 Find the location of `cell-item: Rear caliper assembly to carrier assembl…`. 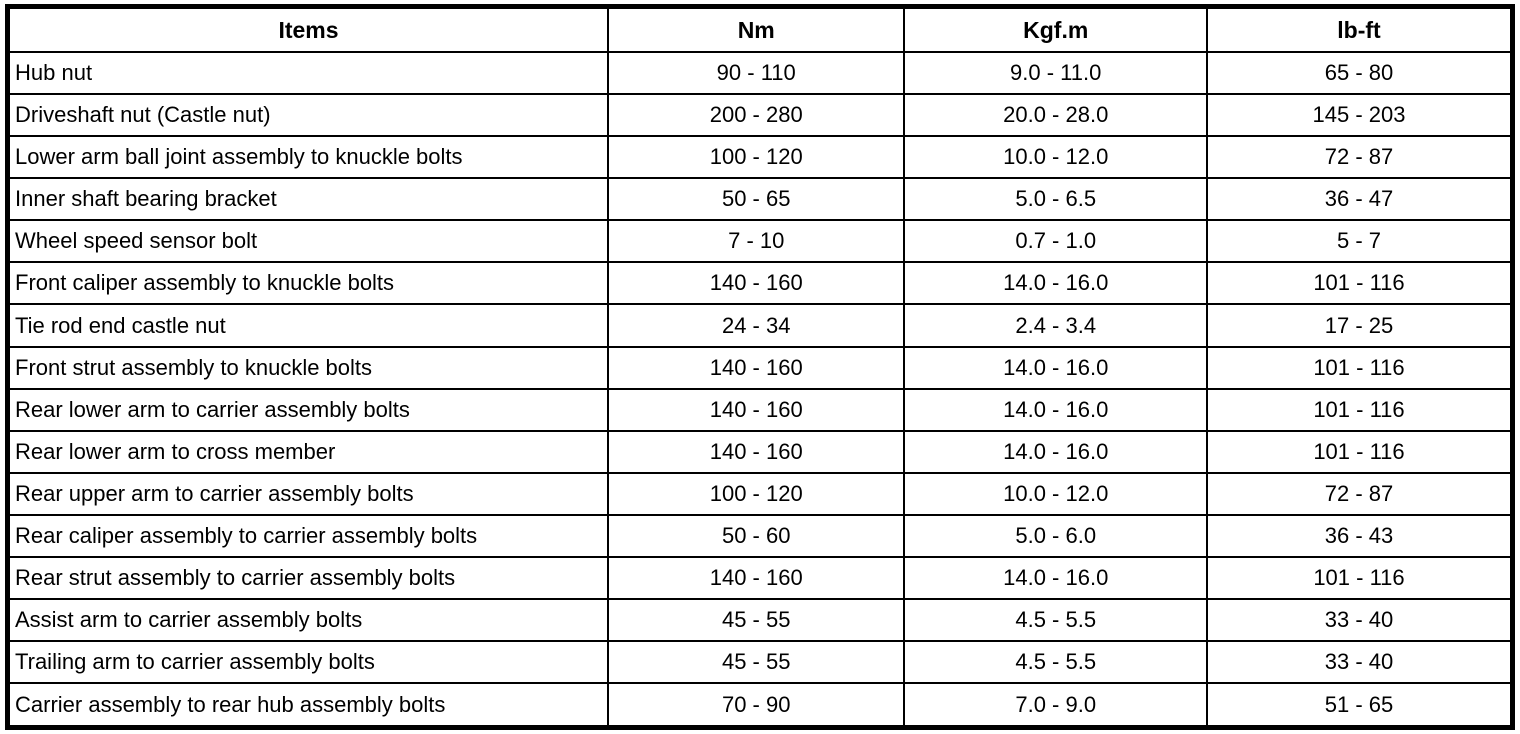

cell-item: Rear caliper assembly to carrier assembl… is located at coordinates (307, 535).